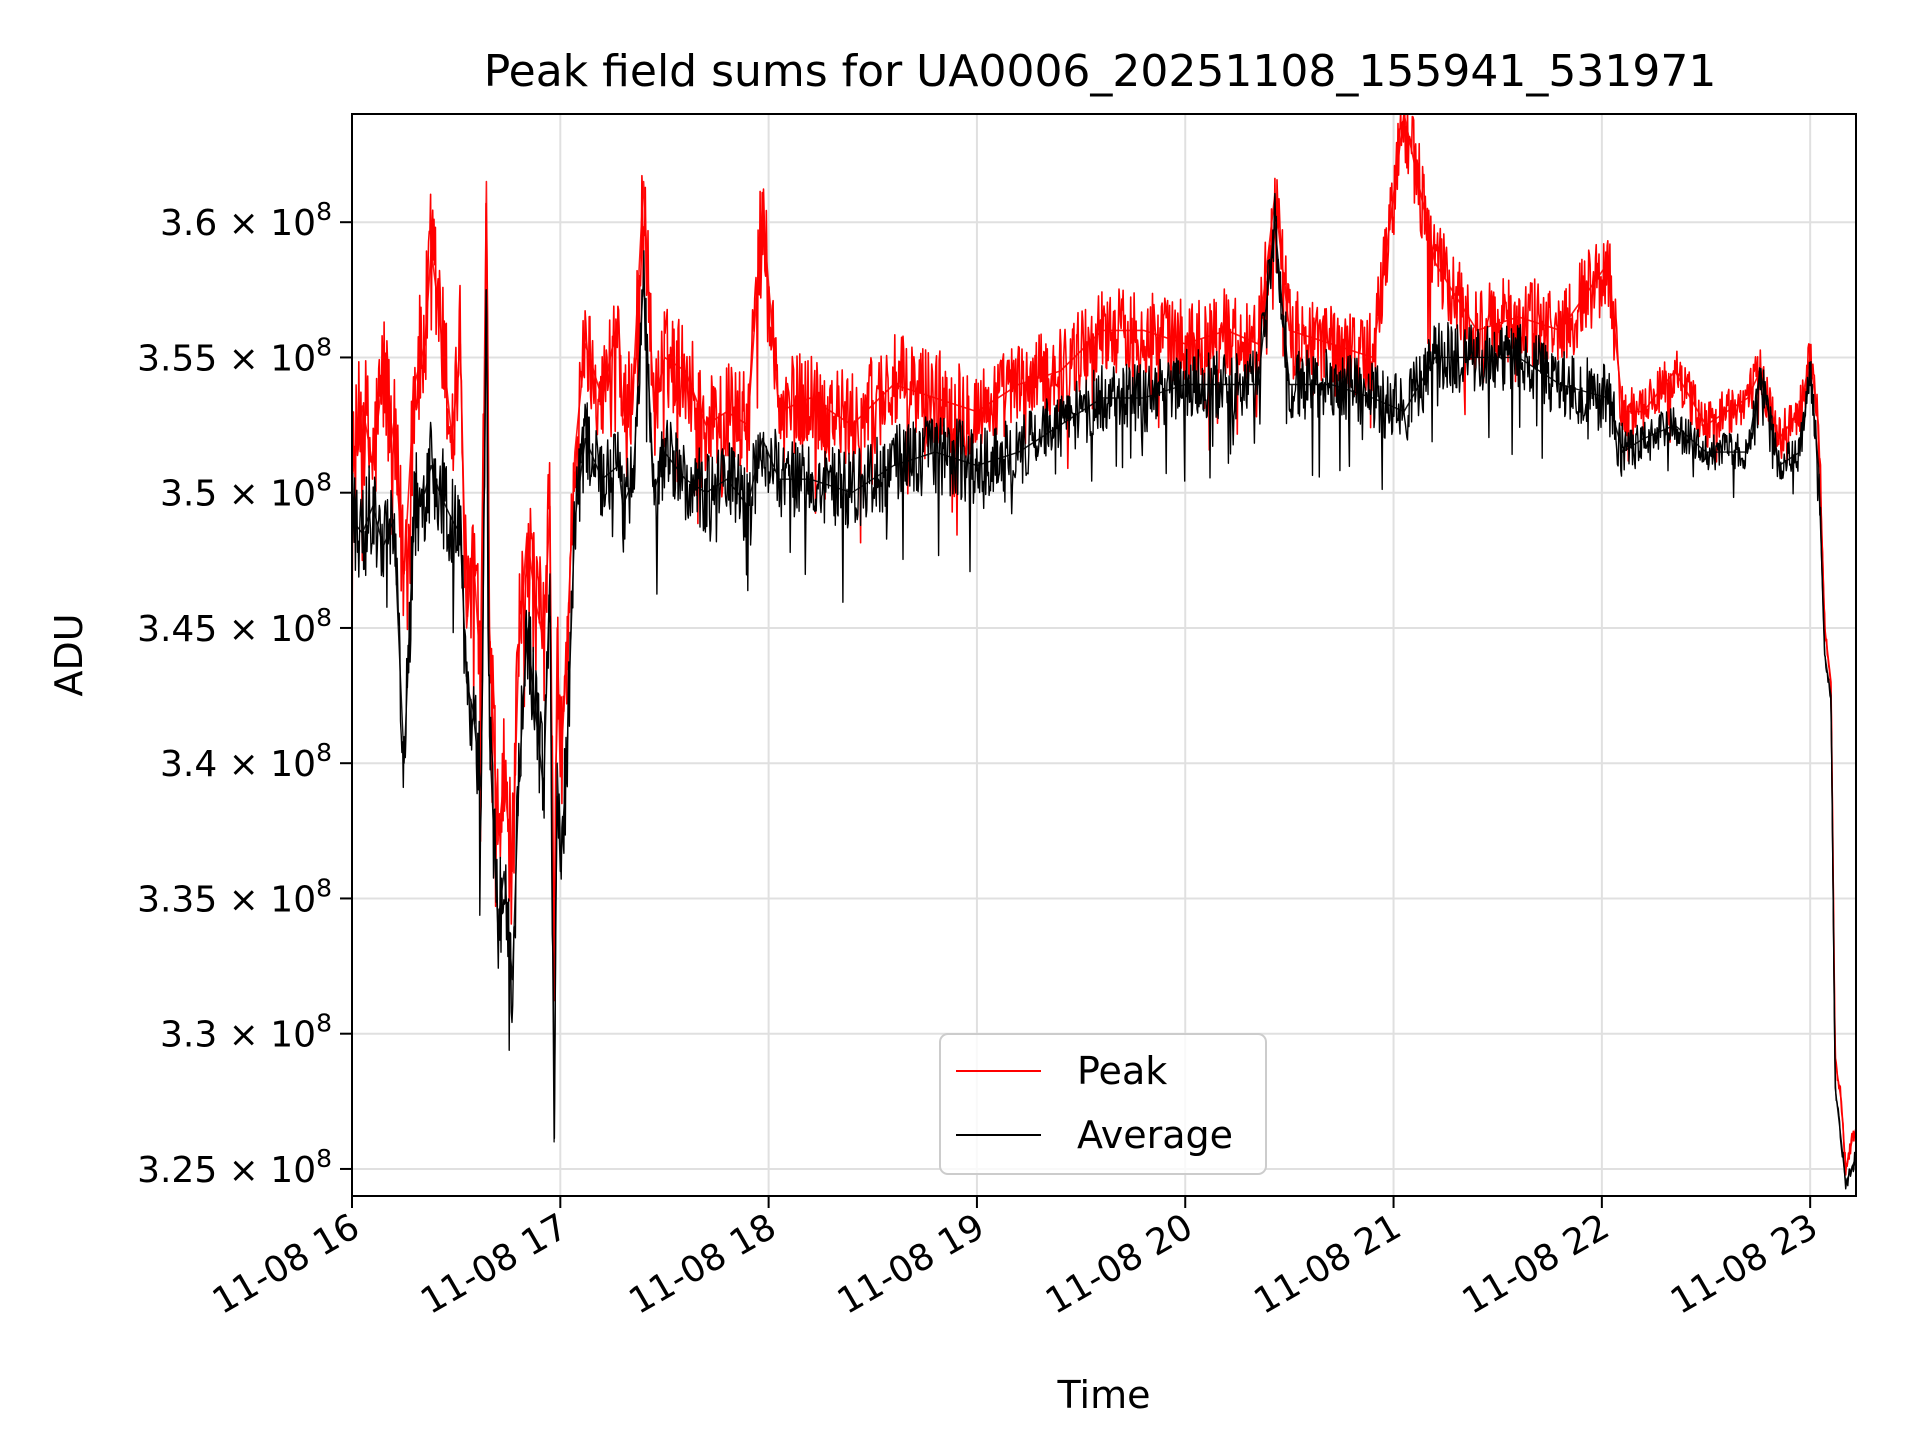 Image resolution: width=1920 pixels, height=1440 pixels. I want to click on x-tick-label: 11-08 17, so click(494, 1264).